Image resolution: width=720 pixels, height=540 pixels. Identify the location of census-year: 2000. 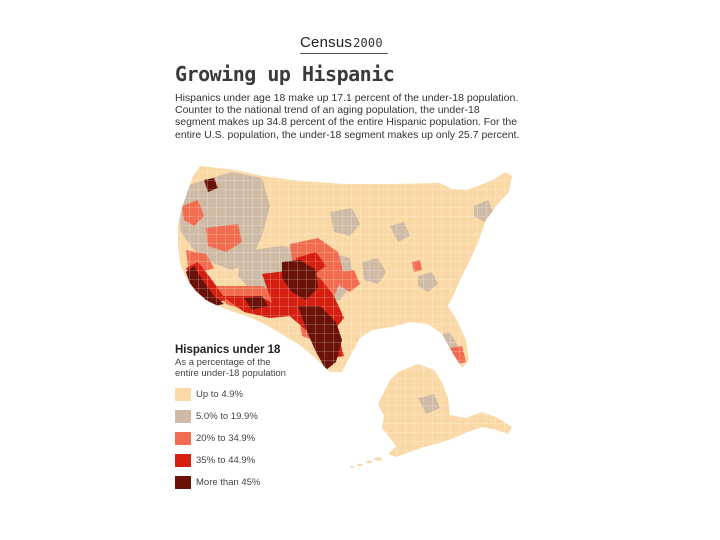
(368, 43).